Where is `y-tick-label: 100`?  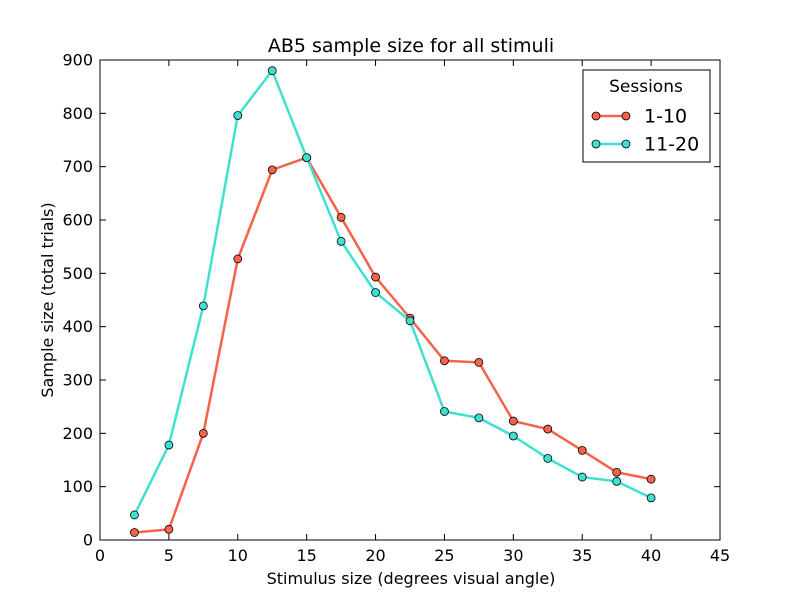 y-tick-label: 100 is located at coordinates (77, 486).